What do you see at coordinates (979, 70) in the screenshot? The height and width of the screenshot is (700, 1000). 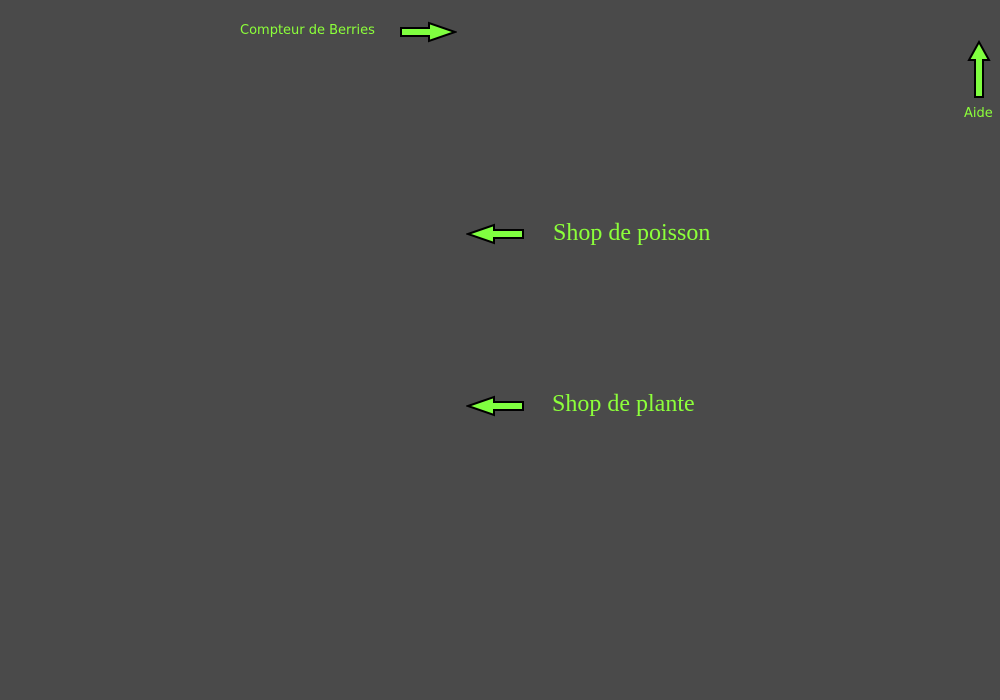 I see `arrow-up-icon` at bounding box center [979, 70].